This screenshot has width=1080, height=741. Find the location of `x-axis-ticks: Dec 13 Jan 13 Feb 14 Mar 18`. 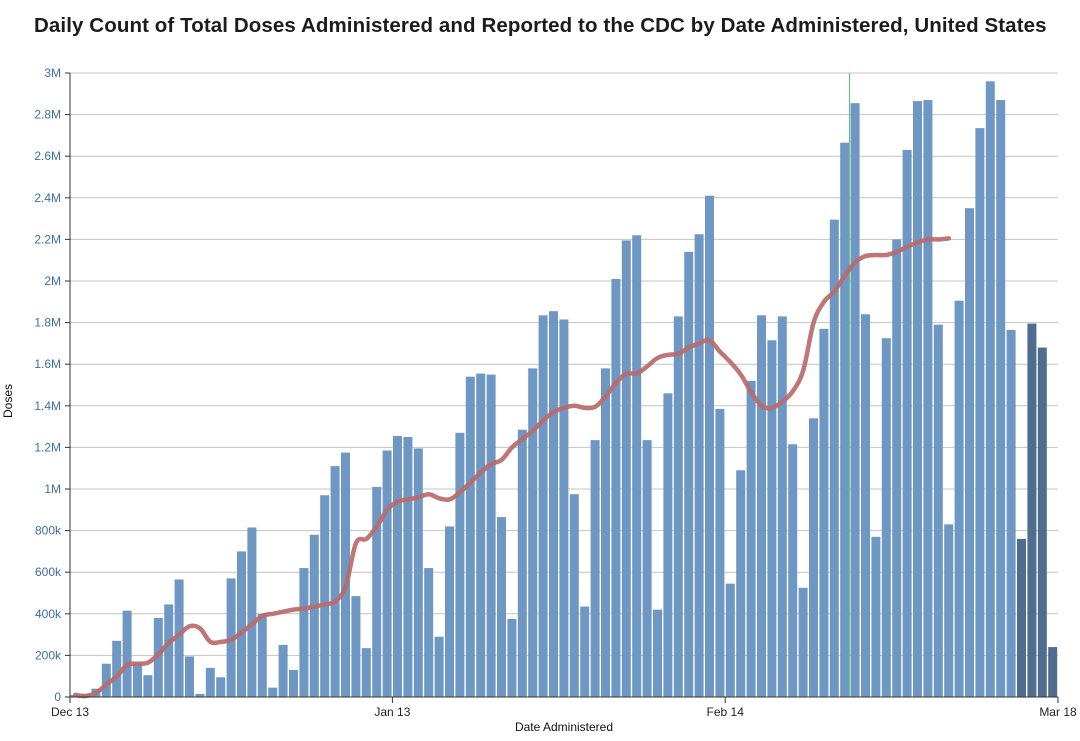

x-axis-ticks: Dec 13 Jan 13 Feb 14 Mar 18 is located at coordinates (564, 708).